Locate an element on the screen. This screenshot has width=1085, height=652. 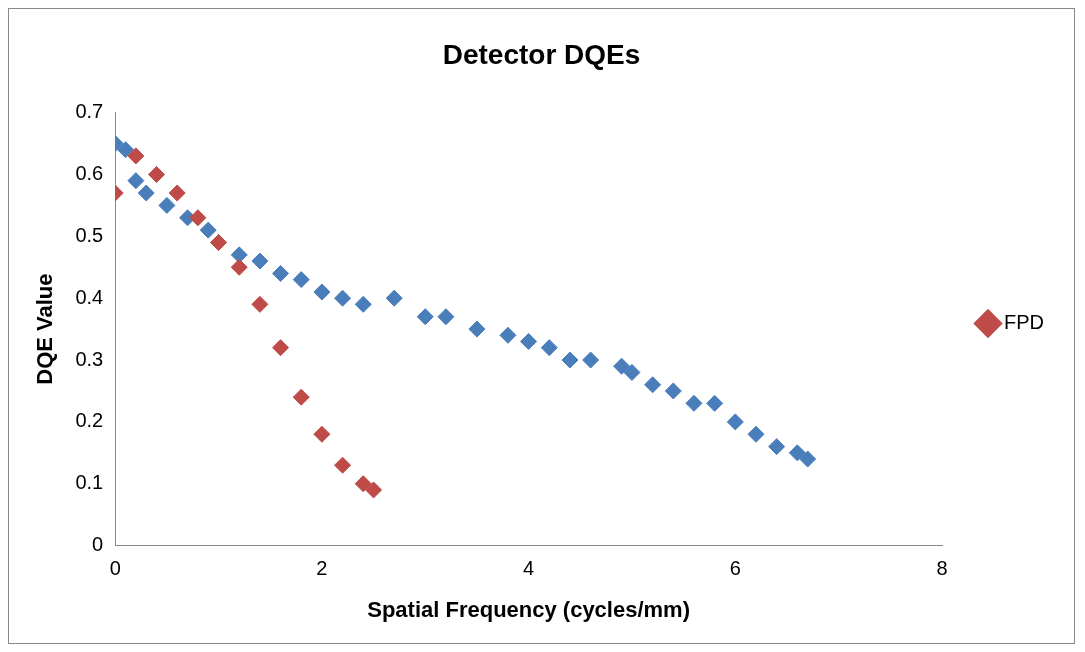
y-tick-label: 0 is located at coordinates (98, 544).